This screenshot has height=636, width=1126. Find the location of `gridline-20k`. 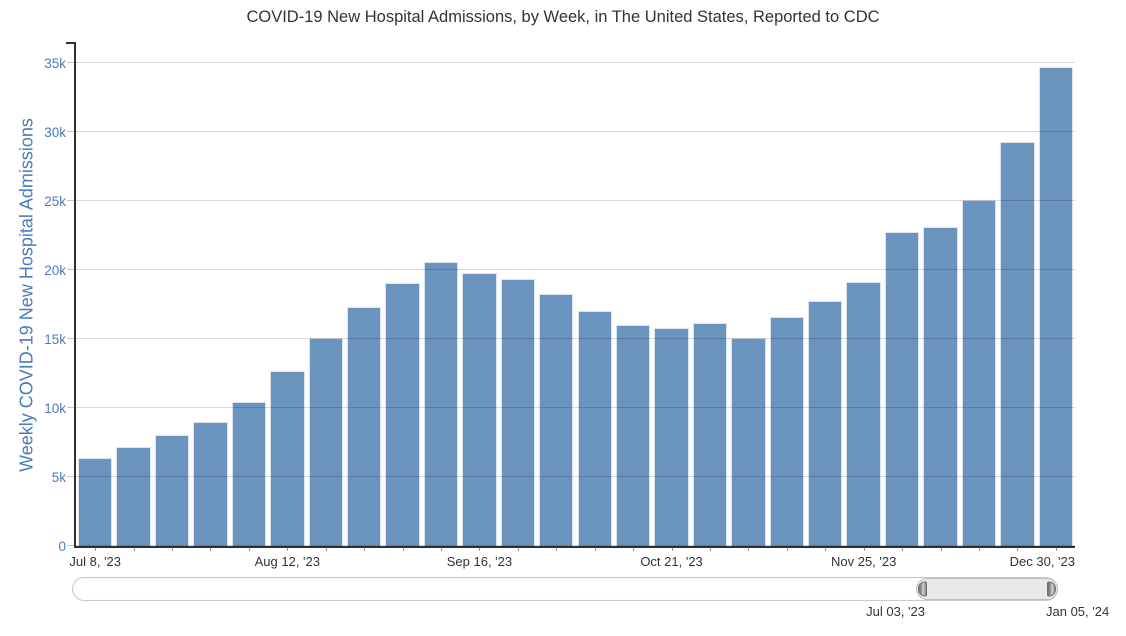

gridline-20k is located at coordinates (575, 269).